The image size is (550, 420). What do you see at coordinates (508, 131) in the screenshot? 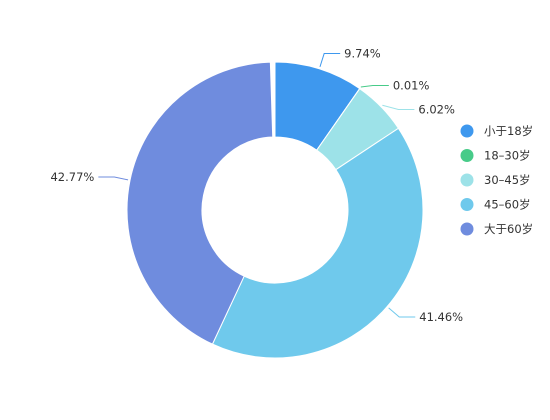
I see `legend-label-under-18: 小于18岁` at bounding box center [508, 131].